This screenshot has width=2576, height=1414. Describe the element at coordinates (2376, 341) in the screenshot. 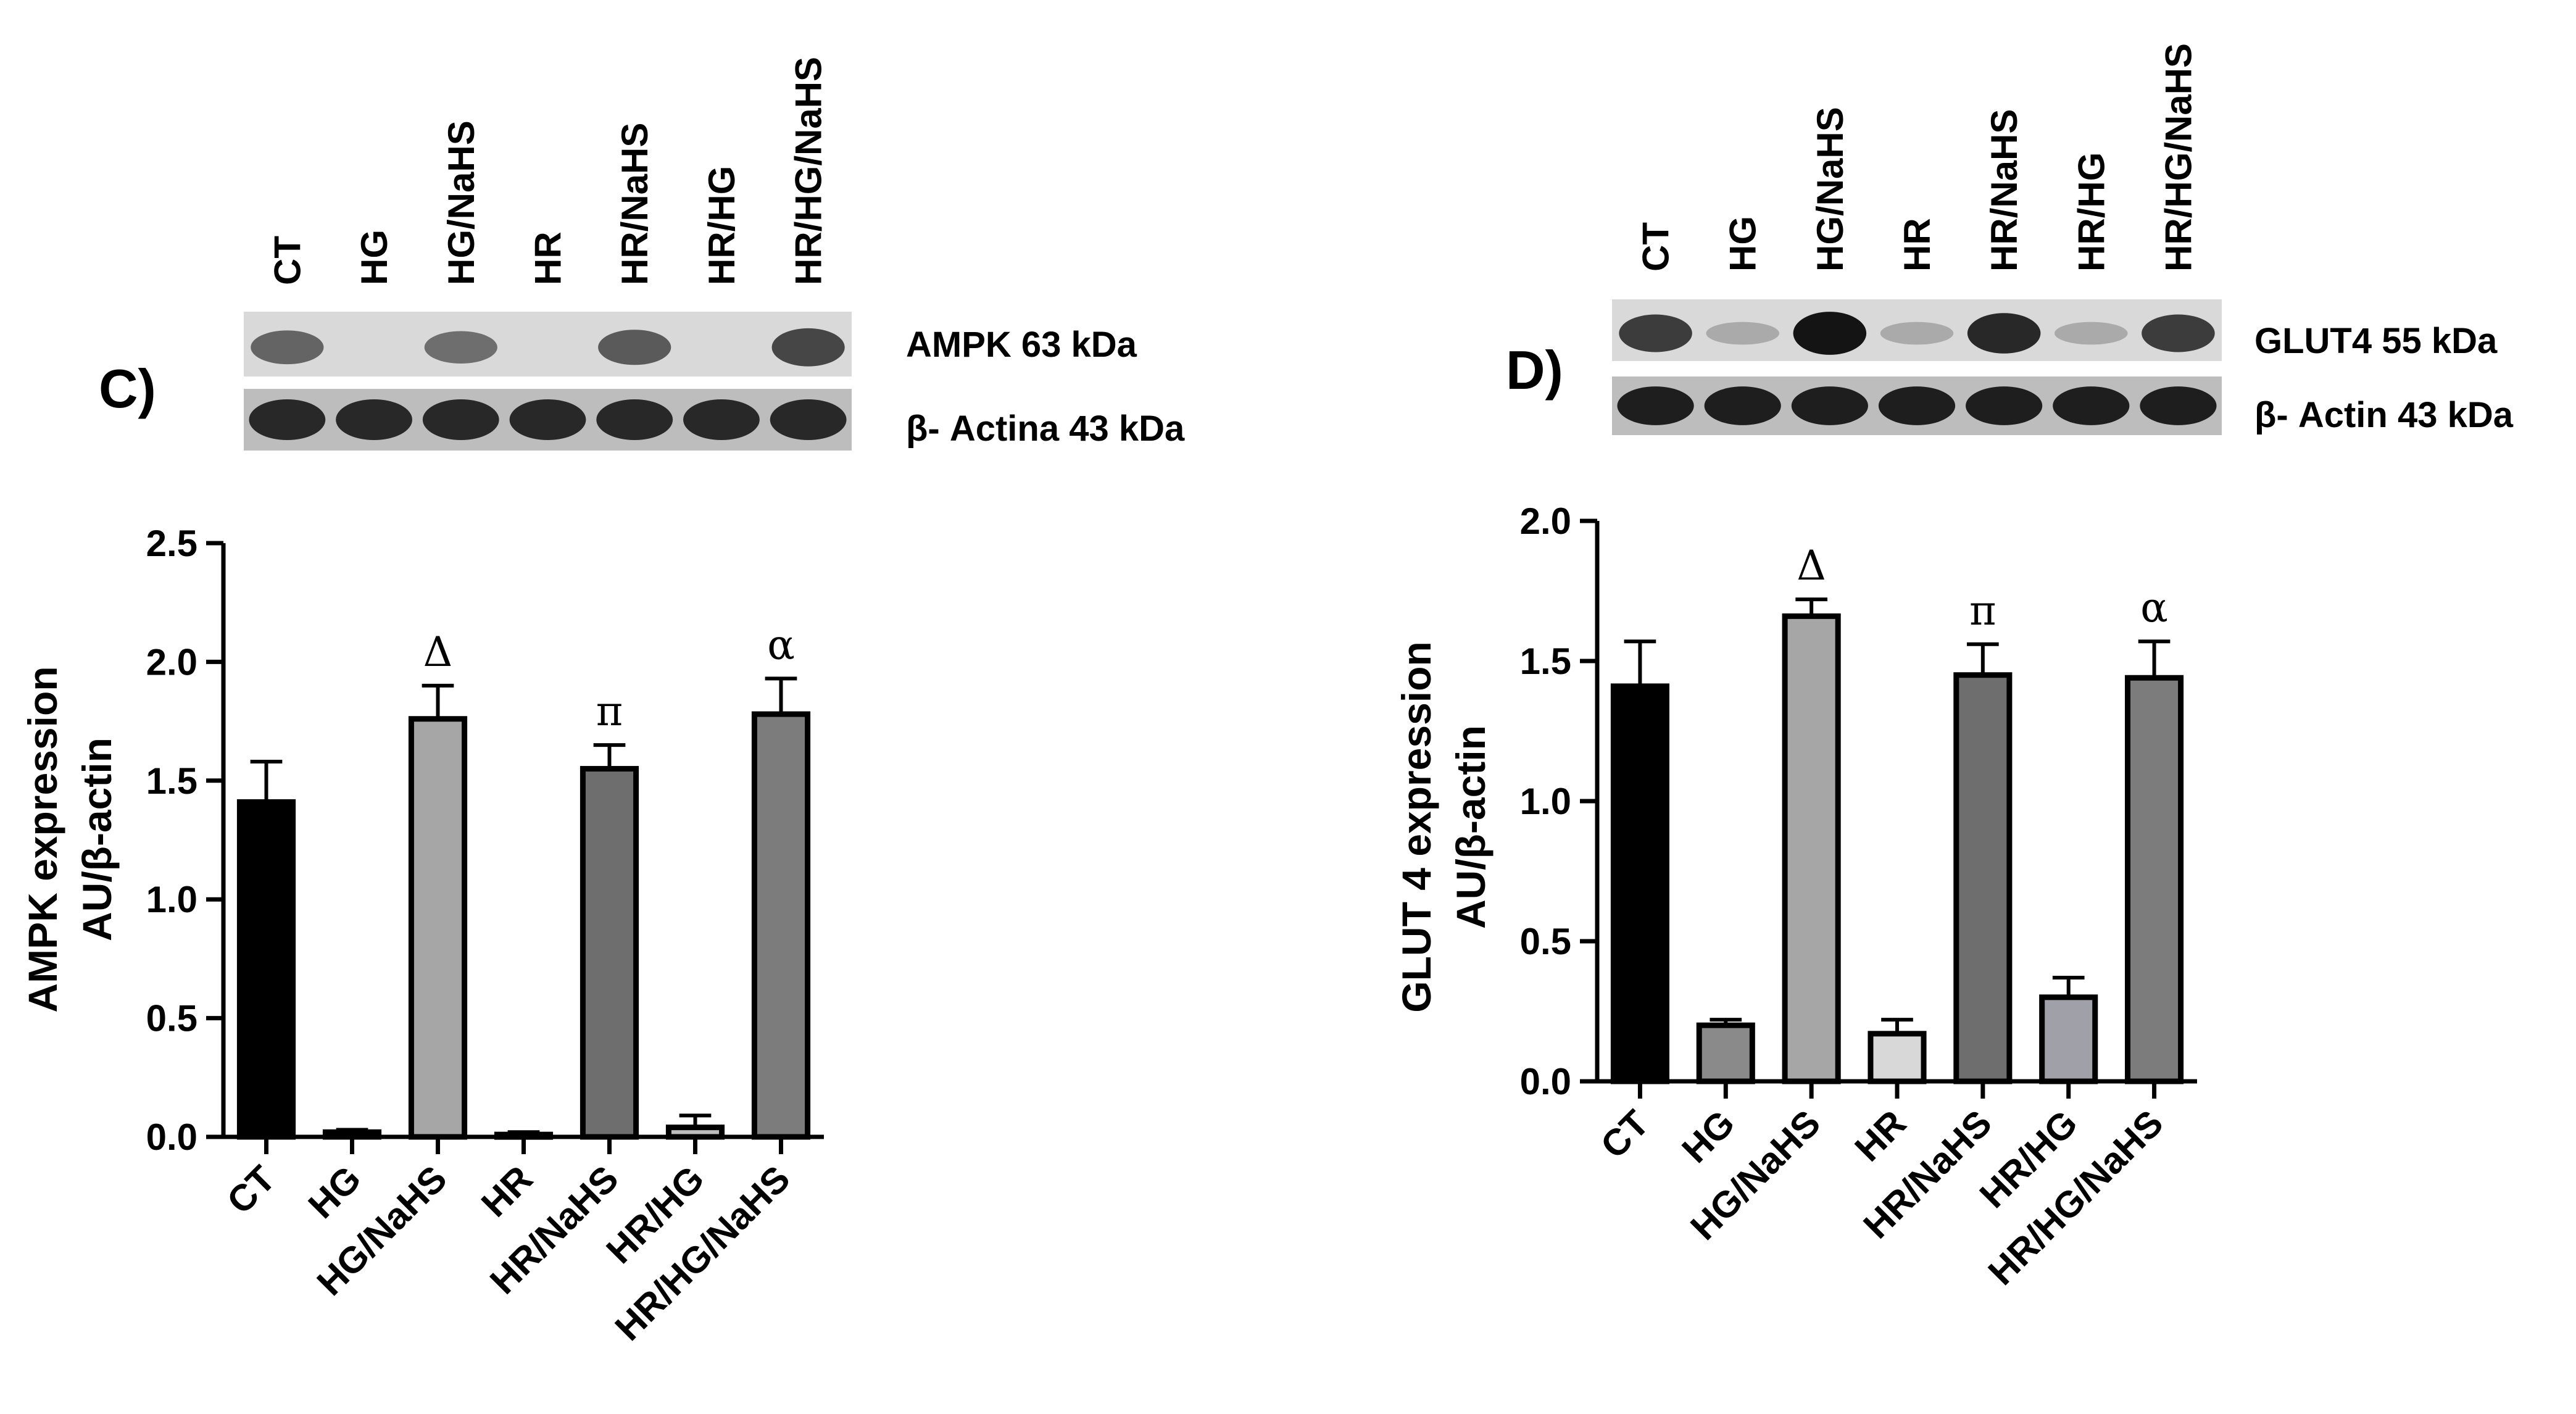

I see `blot-label-glut4: GLUT4 55 kDa` at that location.